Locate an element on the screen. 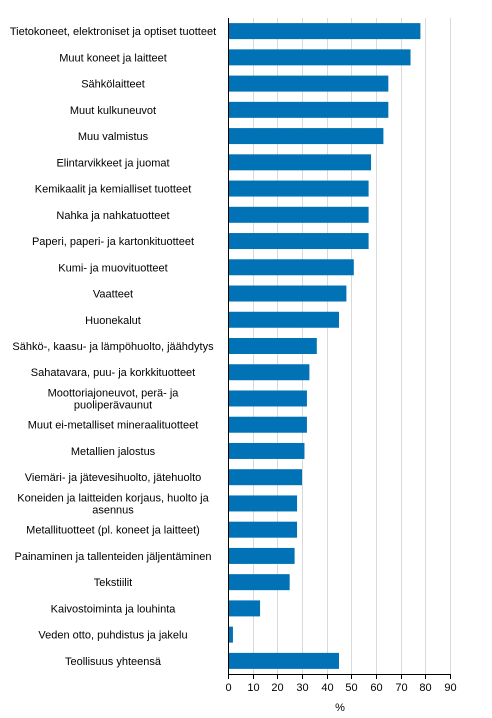 This screenshot has height=718, width=492. category-label-line: Tekstiilit is located at coordinates (113, 583).